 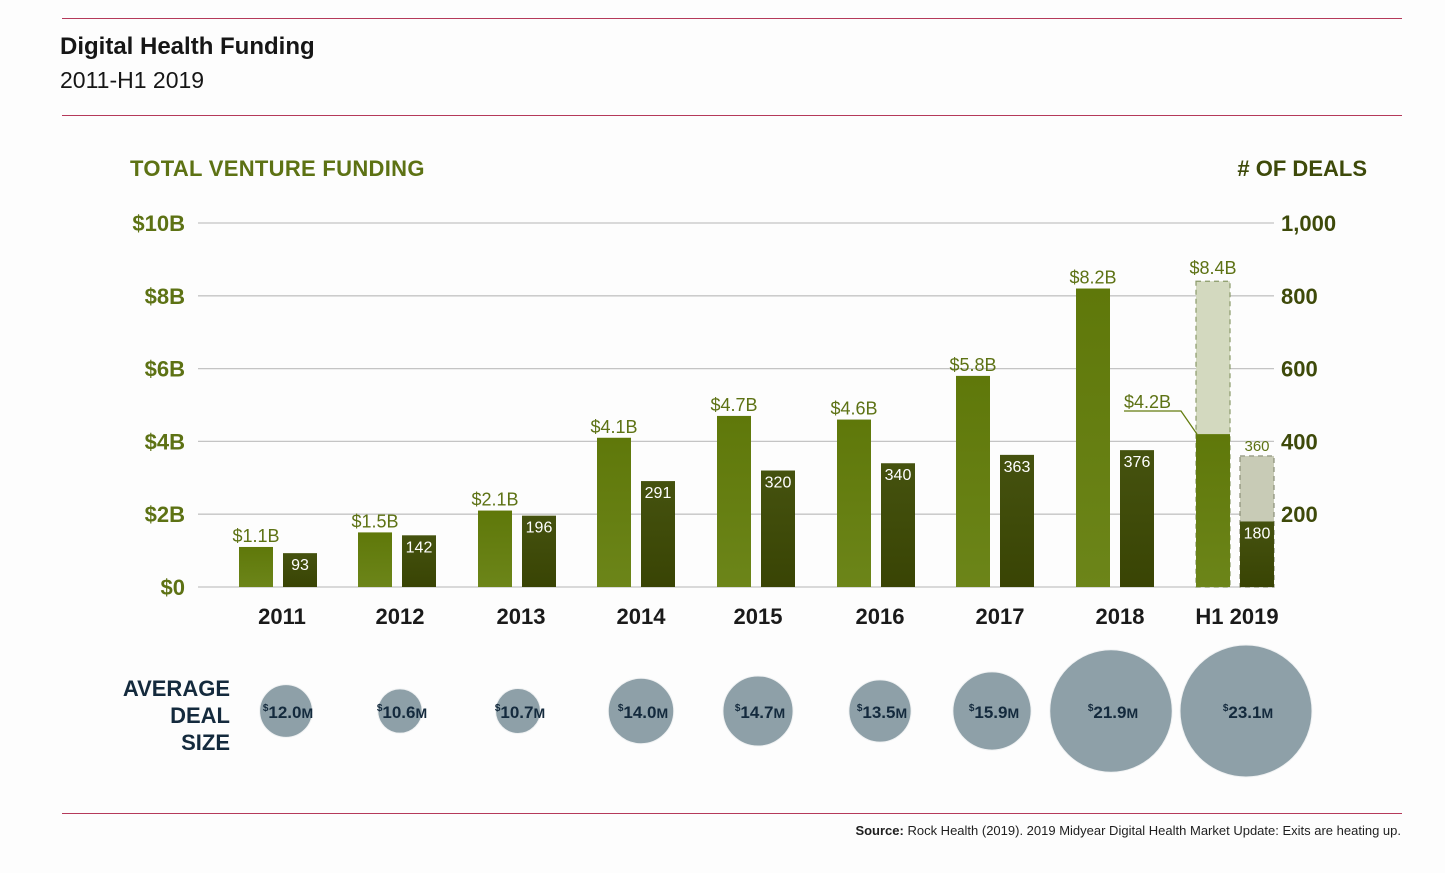 What do you see at coordinates (165, 514) in the screenshot?
I see `left-tick-label: $2B` at bounding box center [165, 514].